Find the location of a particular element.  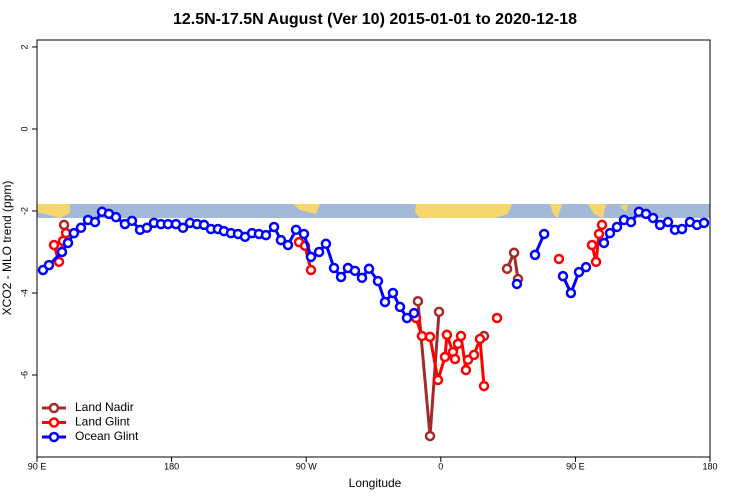

ocean-strip is located at coordinates (373, 211).